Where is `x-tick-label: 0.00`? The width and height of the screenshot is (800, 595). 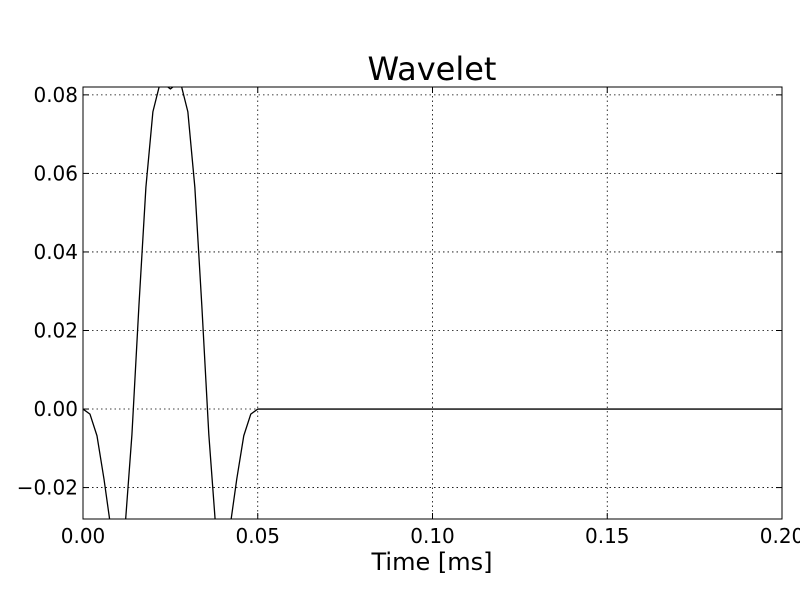
x-tick-label: 0.00 is located at coordinates (83, 536).